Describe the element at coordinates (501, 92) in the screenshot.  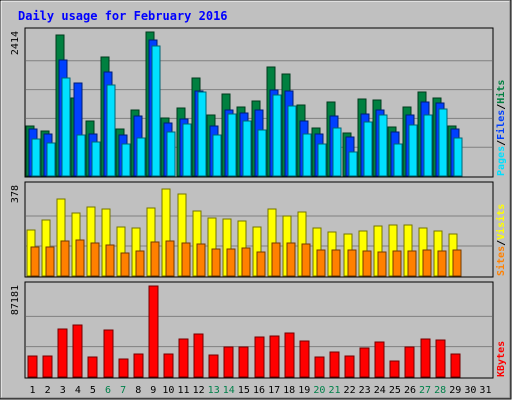
I see `legend-hits: Hits` at that location.